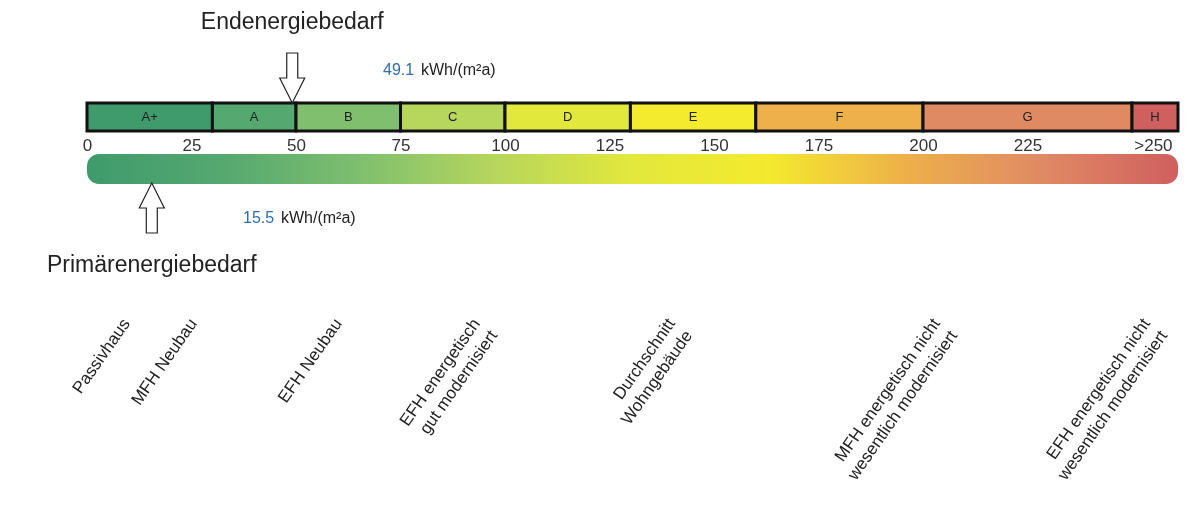  I want to click on ref-line-label: Endenergiebedarf, so click(292, 21).